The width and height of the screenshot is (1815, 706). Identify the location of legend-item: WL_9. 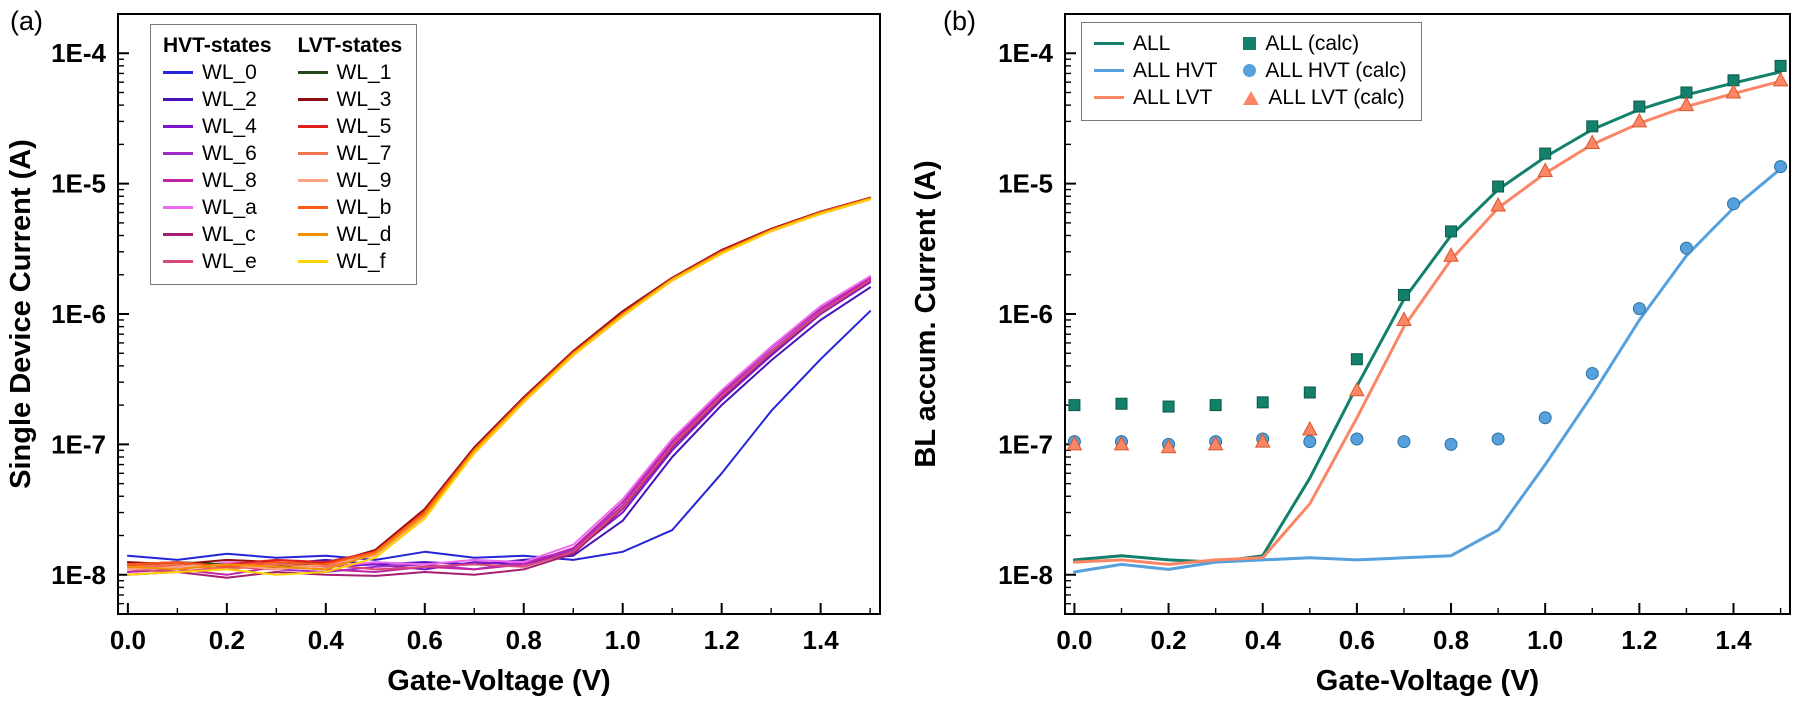
(350, 180).